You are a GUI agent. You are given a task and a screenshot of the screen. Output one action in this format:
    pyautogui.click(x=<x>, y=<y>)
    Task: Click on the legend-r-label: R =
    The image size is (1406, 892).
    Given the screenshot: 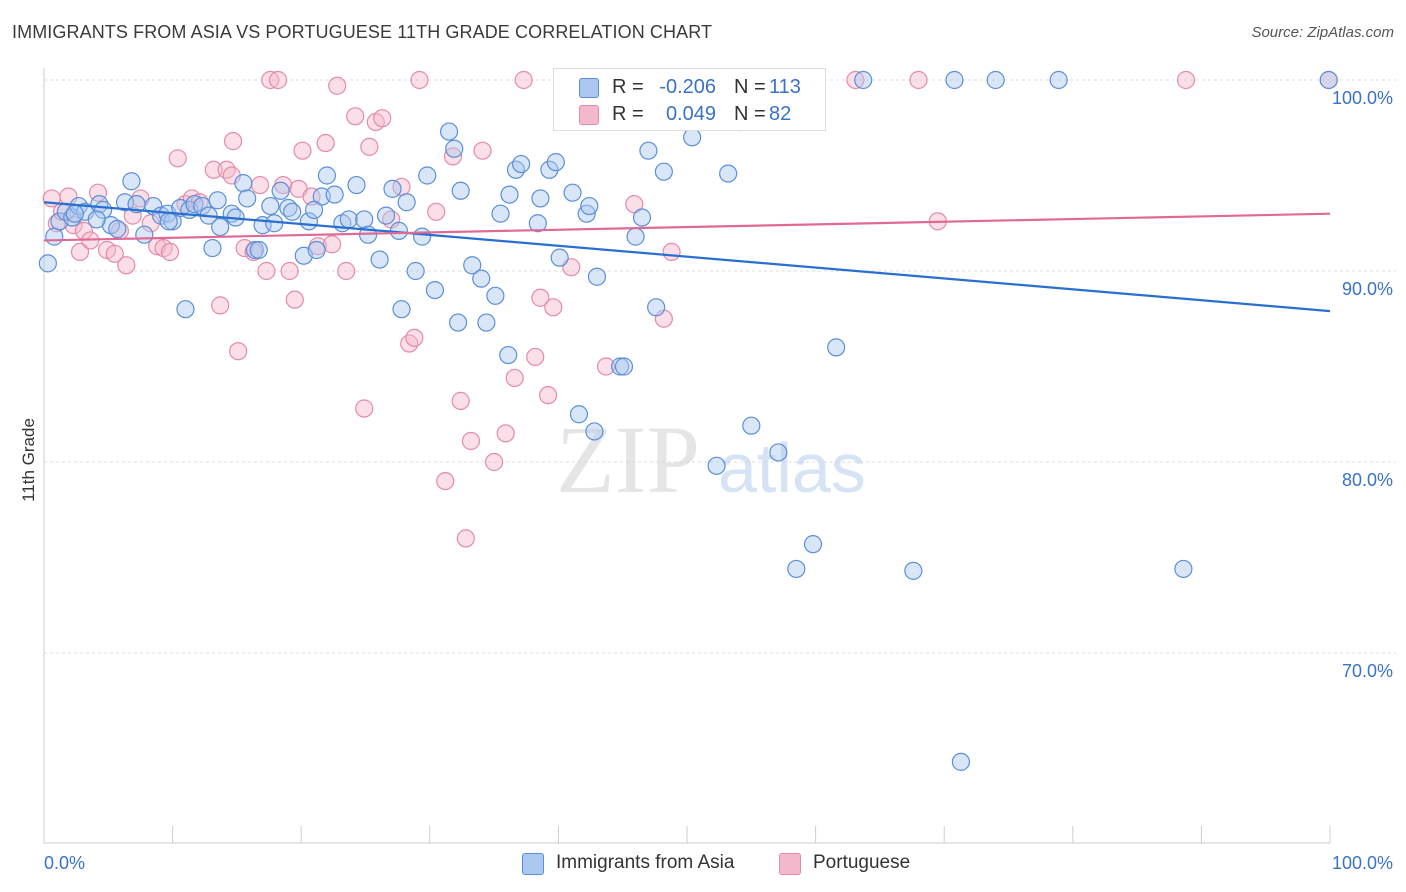 What is the action you would take?
    pyautogui.click(x=628, y=87)
    